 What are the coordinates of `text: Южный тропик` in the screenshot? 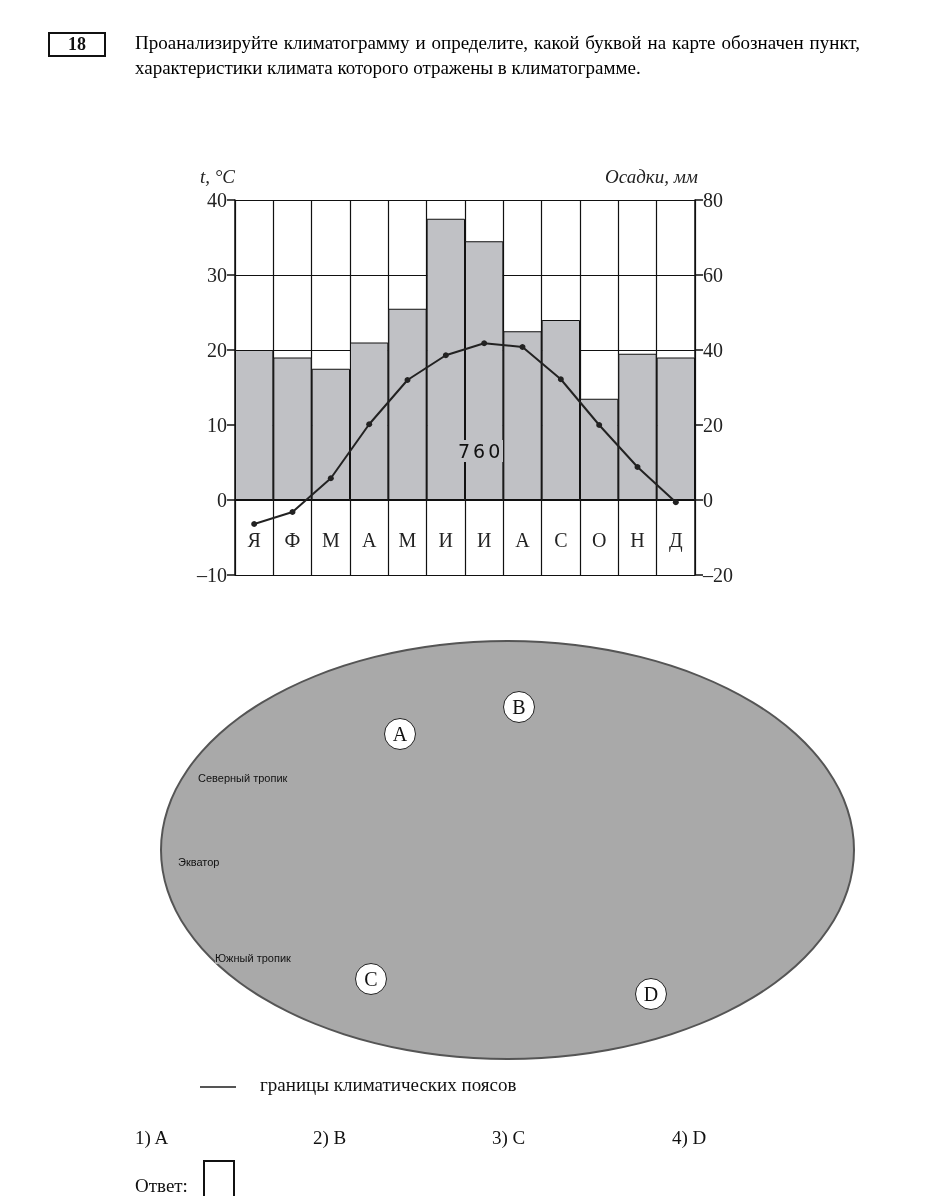 It's located at (253, 958).